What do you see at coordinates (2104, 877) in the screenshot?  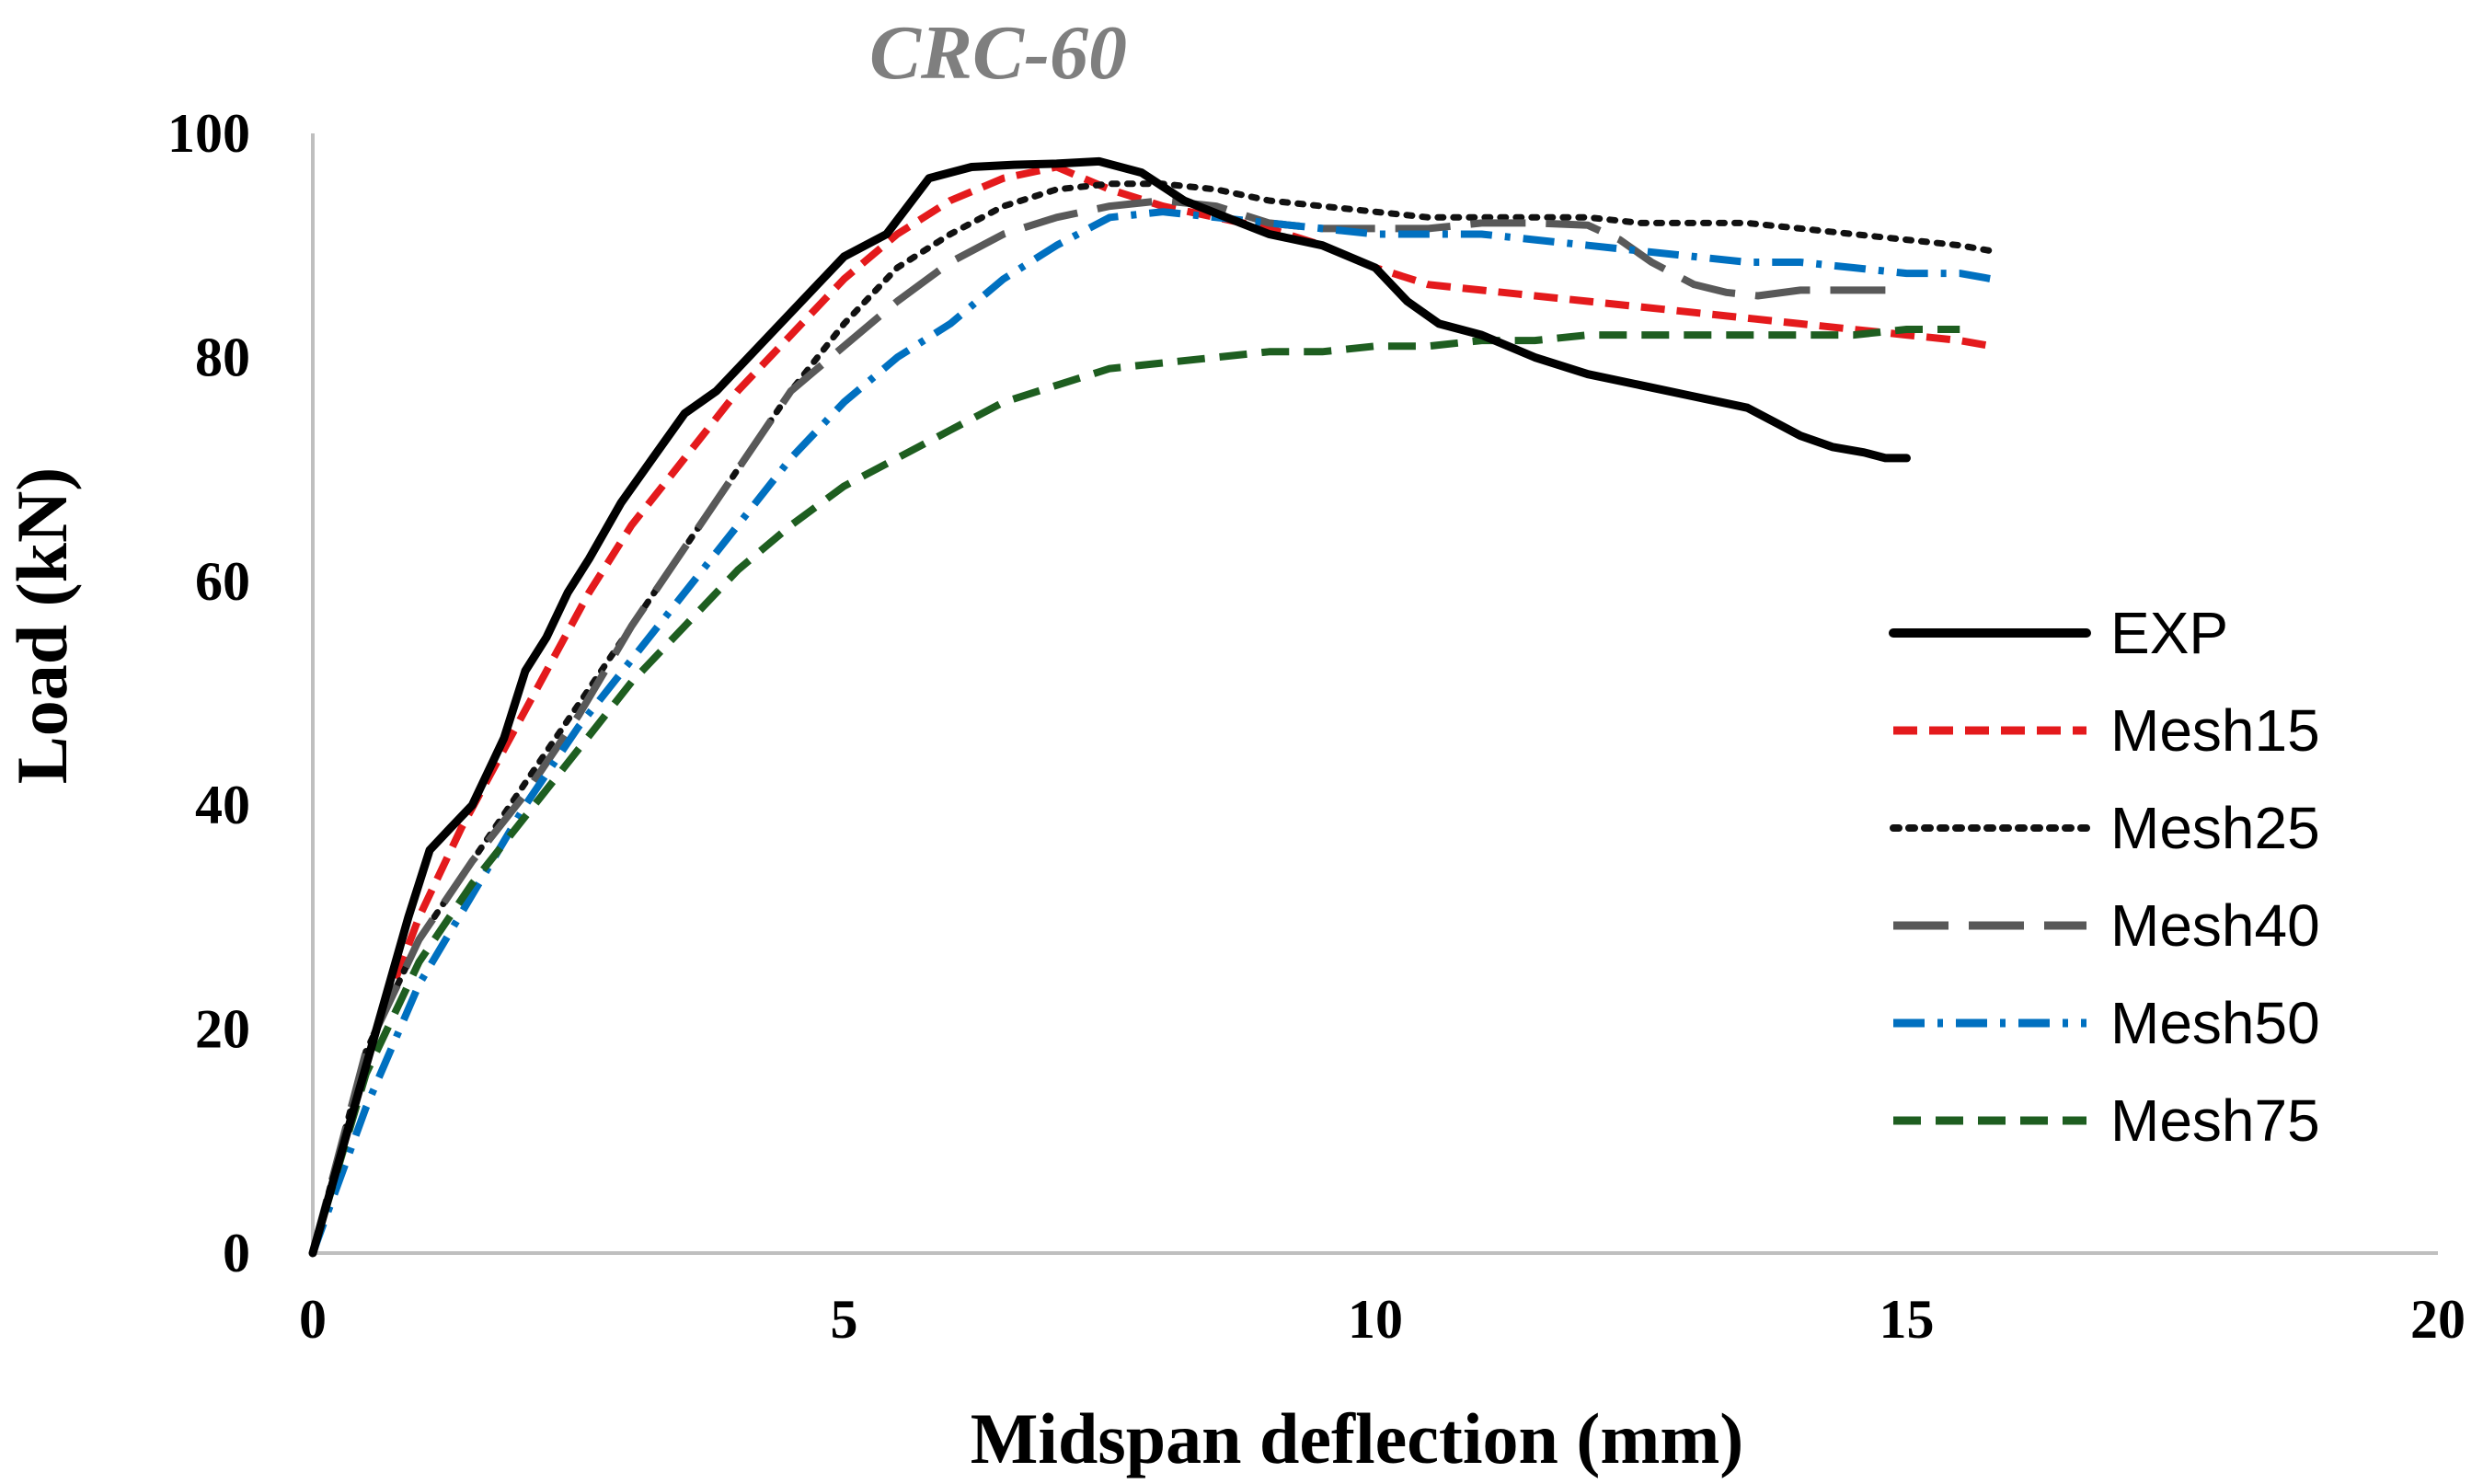 I see `legend: EXP Mesh15 Mesh25 Mesh40 Mesh50 Mesh75` at bounding box center [2104, 877].